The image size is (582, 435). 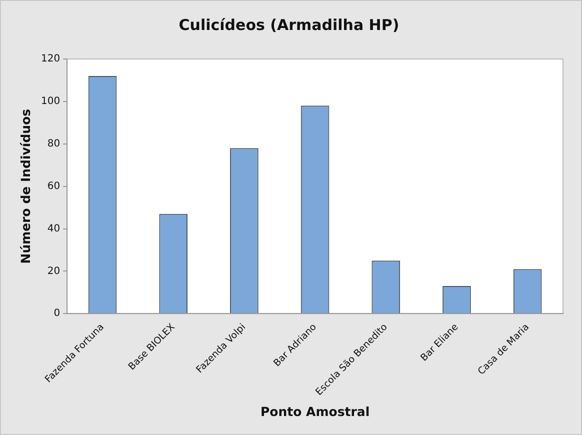 What do you see at coordinates (53, 271) in the screenshot?
I see `y-tick-label: 20` at bounding box center [53, 271].